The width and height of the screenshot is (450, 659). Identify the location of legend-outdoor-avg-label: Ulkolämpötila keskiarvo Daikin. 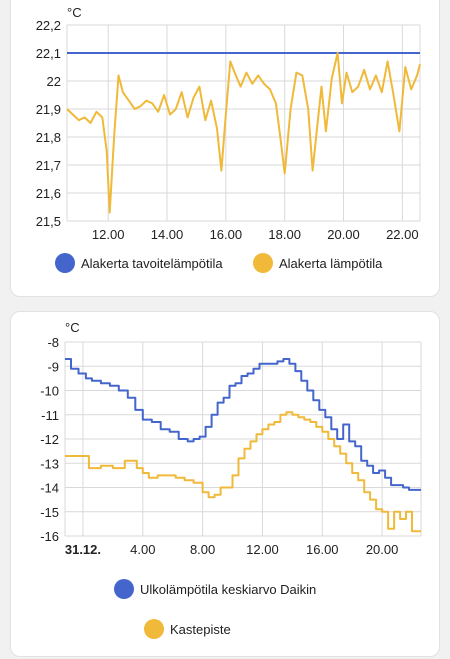
(228, 589).